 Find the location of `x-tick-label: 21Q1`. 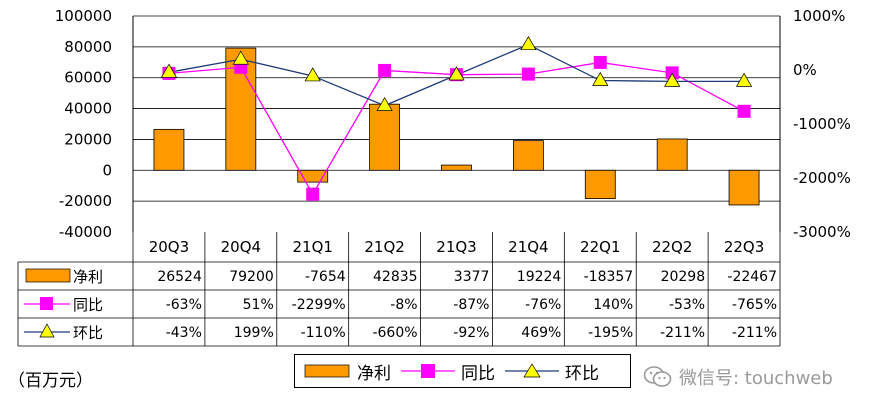

x-tick-label: 21Q1 is located at coordinates (313, 247).